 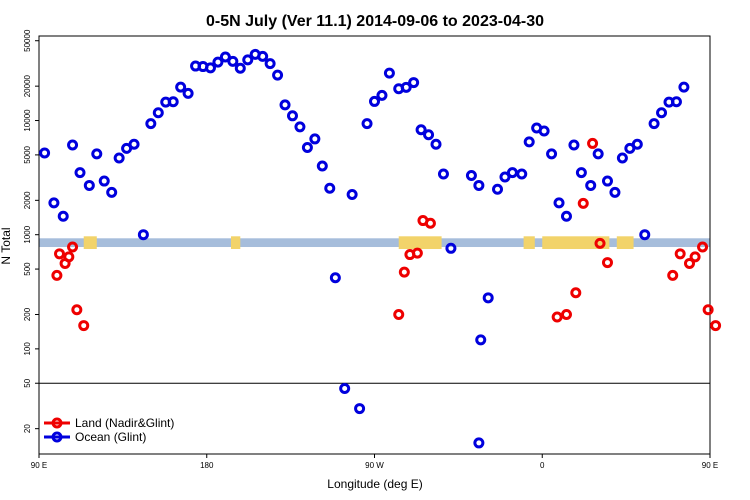 I want to click on y-tick-label: 1000, so click(x=27, y=234).